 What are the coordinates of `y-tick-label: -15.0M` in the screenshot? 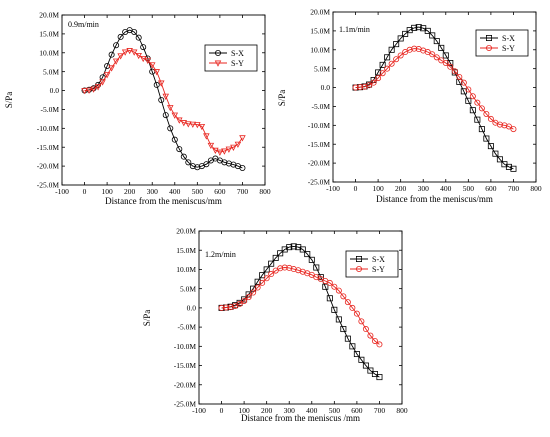 It's located at (48, 147).